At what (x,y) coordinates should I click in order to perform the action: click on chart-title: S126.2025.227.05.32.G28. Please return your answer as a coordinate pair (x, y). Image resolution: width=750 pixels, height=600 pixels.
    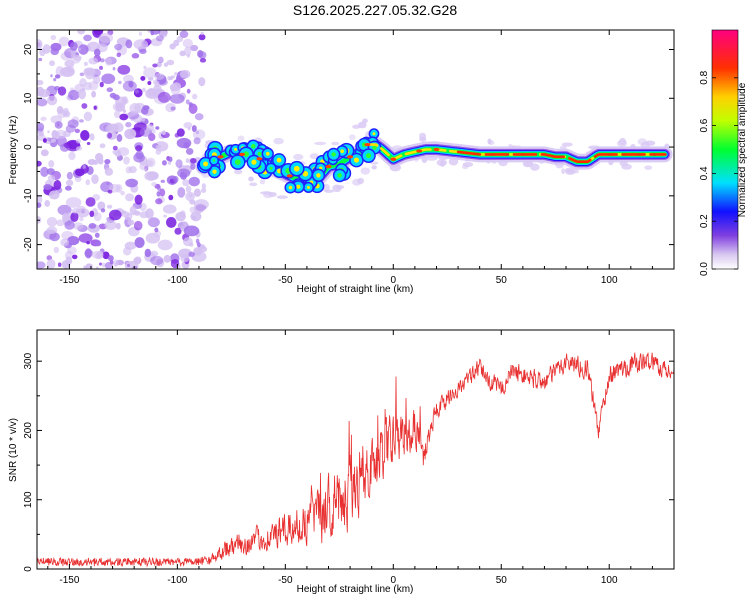
    Looking at the image, I should click on (375, 10).